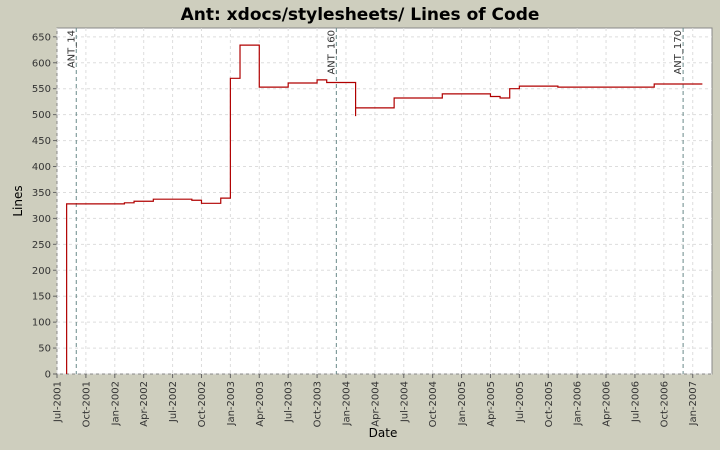  I want to click on y-tick-label: 600, so click(41, 63).